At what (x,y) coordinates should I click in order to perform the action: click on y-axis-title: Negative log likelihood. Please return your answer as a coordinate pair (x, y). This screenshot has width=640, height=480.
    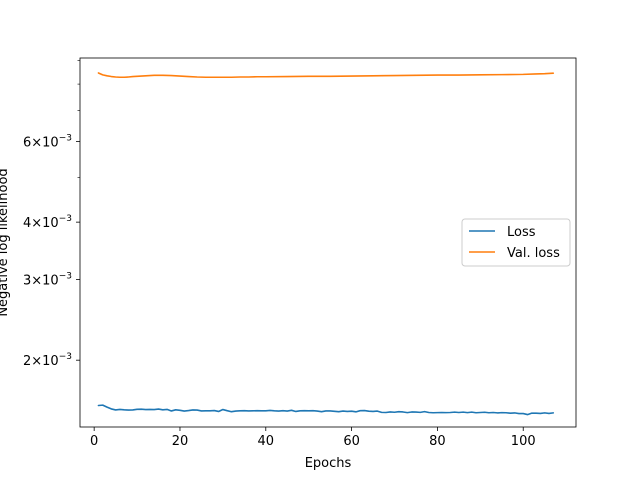
    Looking at the image, I should click on (5, 242).